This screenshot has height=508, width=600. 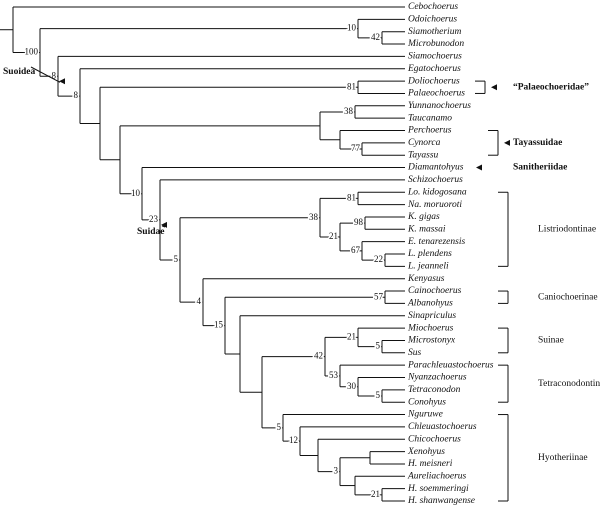 I want to click on taxon-label: Sus, so click(x=415, y=353).